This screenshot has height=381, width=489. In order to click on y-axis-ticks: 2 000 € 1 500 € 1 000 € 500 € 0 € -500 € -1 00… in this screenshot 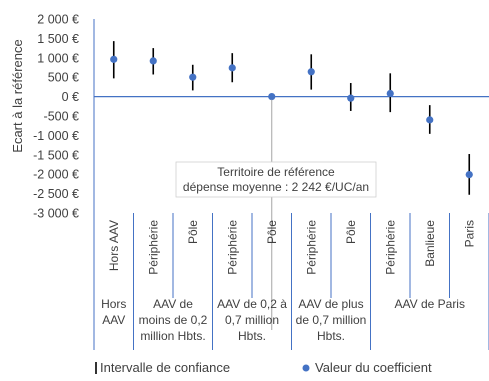, I will do `click(56, 117)`.